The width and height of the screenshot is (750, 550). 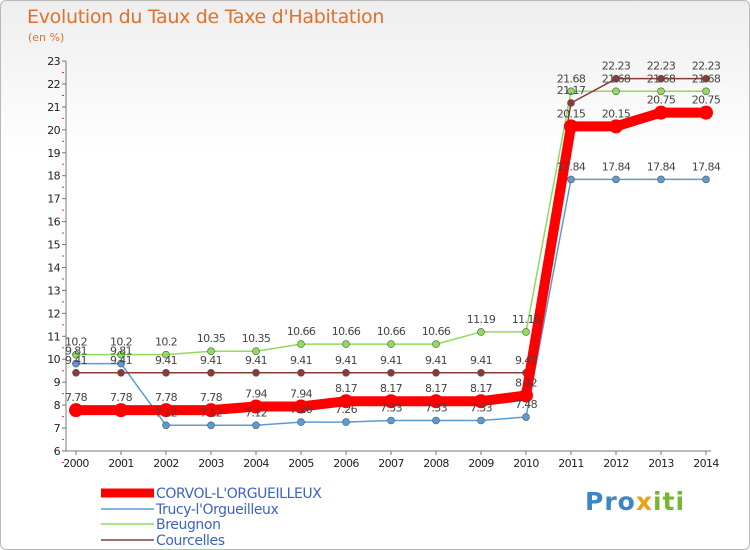 I want to click on x-tick-label: 2012, so click(x=616, y=463).